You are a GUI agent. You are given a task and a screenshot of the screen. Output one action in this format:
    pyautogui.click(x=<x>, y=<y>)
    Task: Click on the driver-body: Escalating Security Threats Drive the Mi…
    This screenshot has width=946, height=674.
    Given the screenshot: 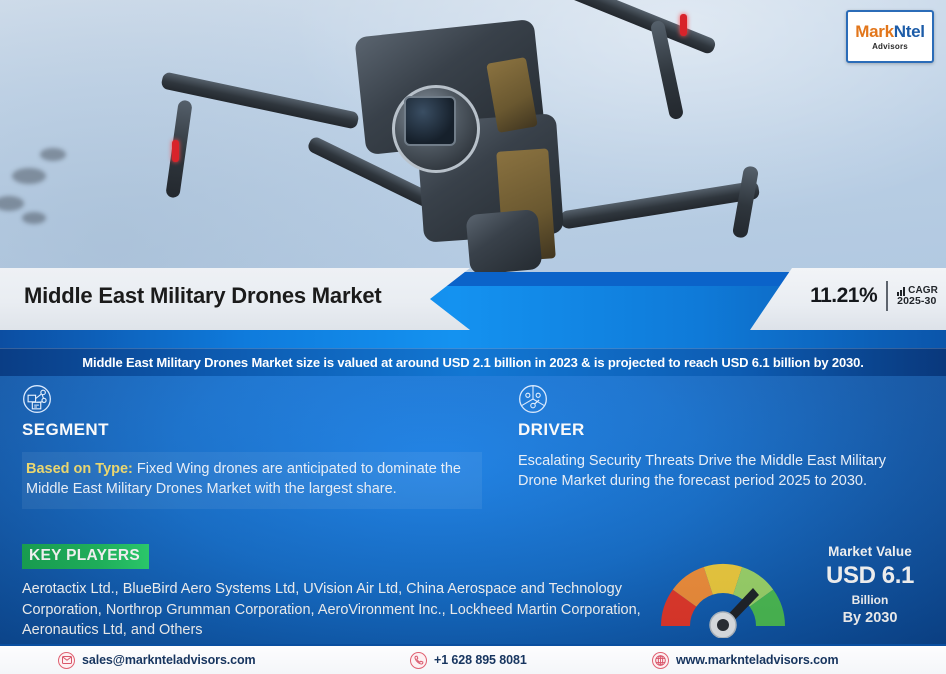 What is the action you would take?
    pyautogui.click(x=702, y=471)
    